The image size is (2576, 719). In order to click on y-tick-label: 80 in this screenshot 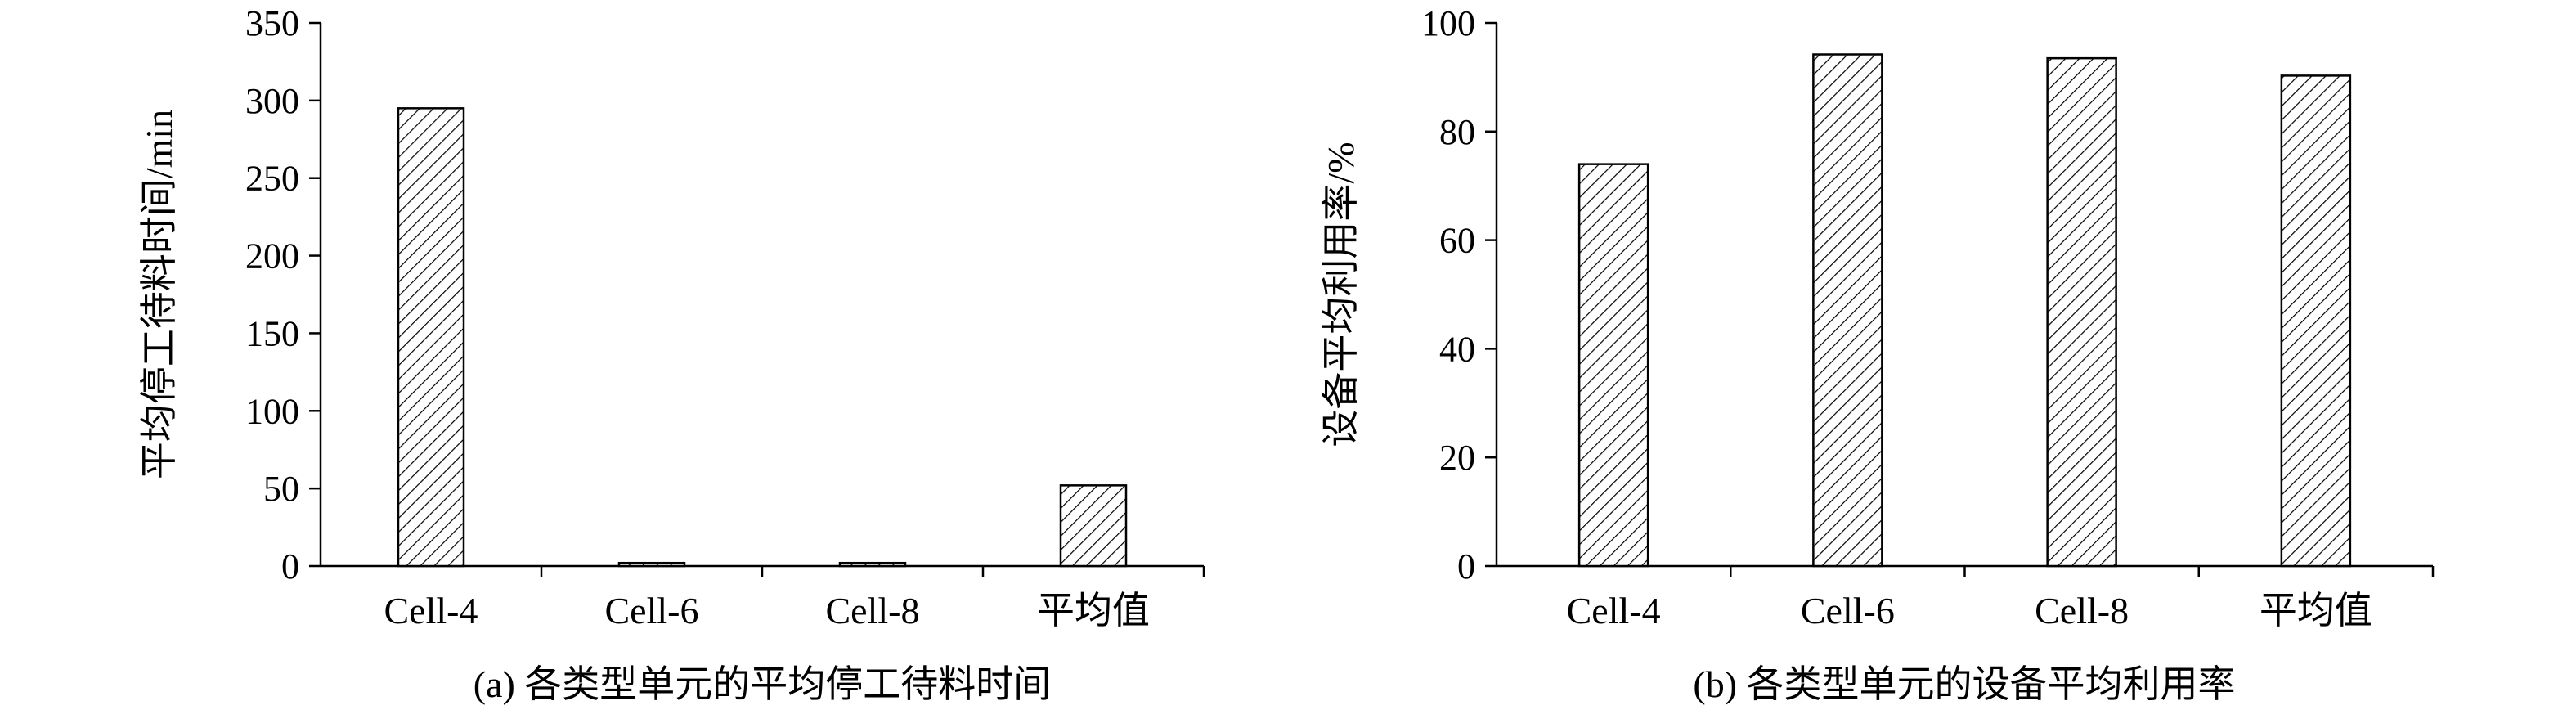, I will do `click(1457, 132)`.